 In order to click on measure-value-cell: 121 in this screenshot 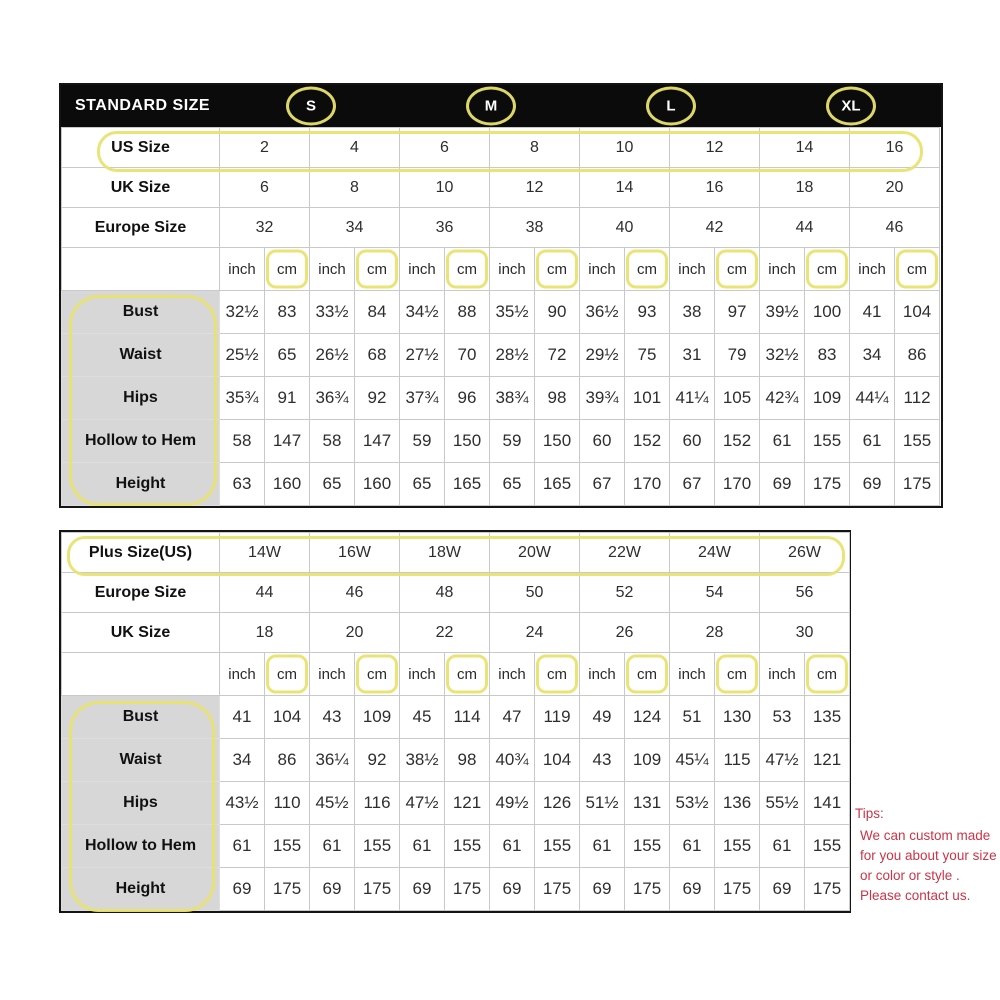, I will do `click(827, 760)`.